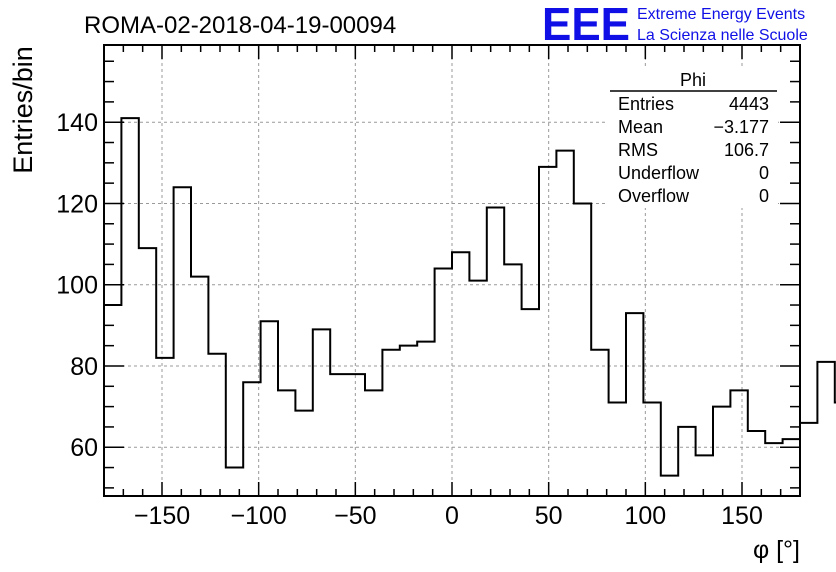  Describe the element at coordinates (586, 25) in the screenshot. I see `eee-logo: EEE` at that location.